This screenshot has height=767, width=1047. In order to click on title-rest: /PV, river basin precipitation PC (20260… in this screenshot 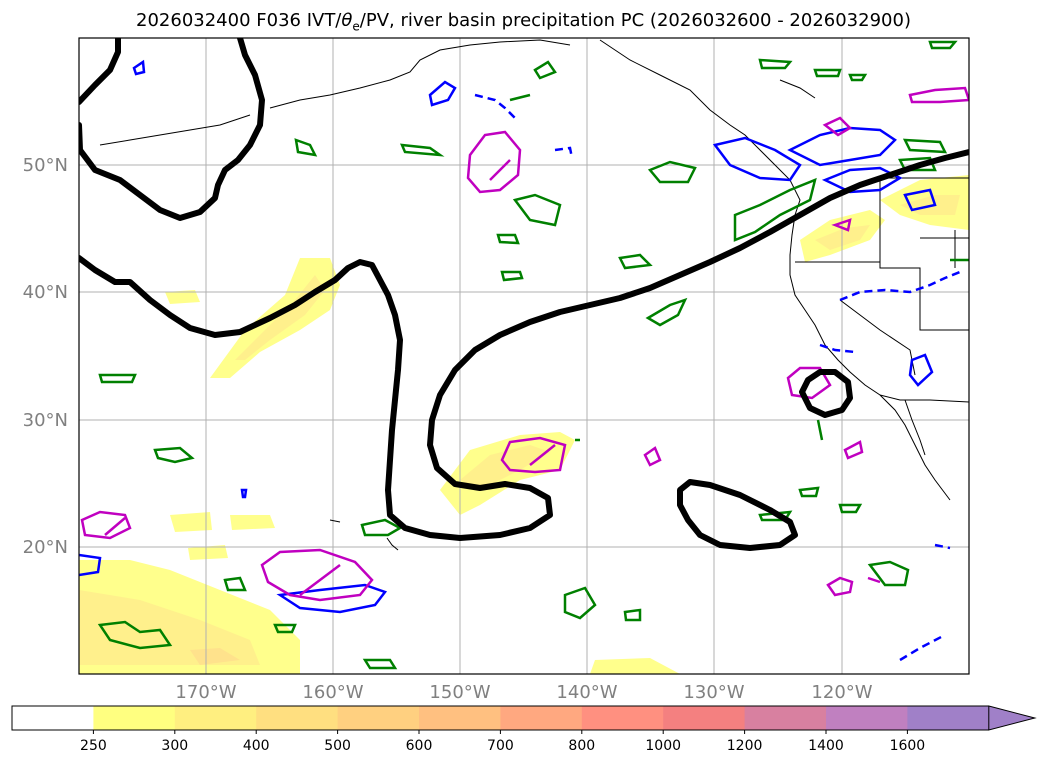, I will do `click(635, 20)`.